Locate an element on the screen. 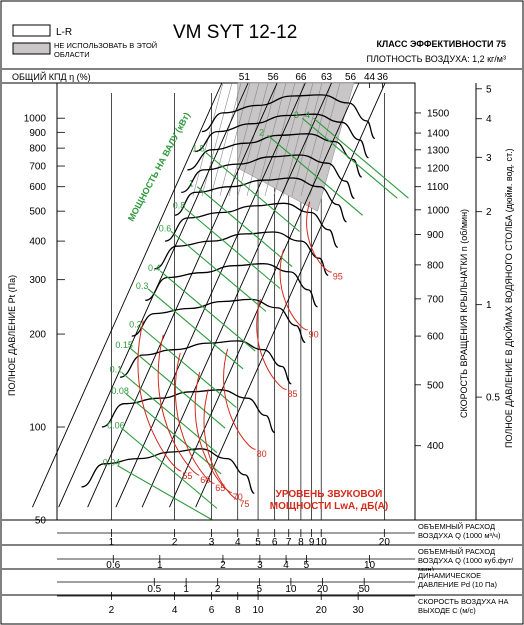  rpm-tick-label: 900 is located at coordinates (435, 235).